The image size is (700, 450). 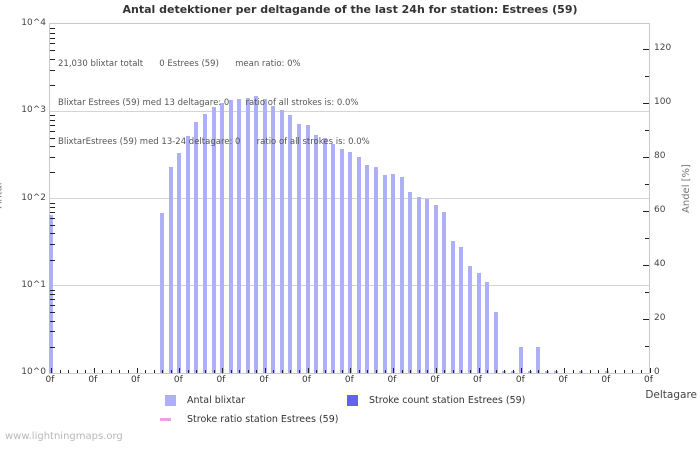 I want to click on y-right-tick-label: 120, so click(x=663, y=48).